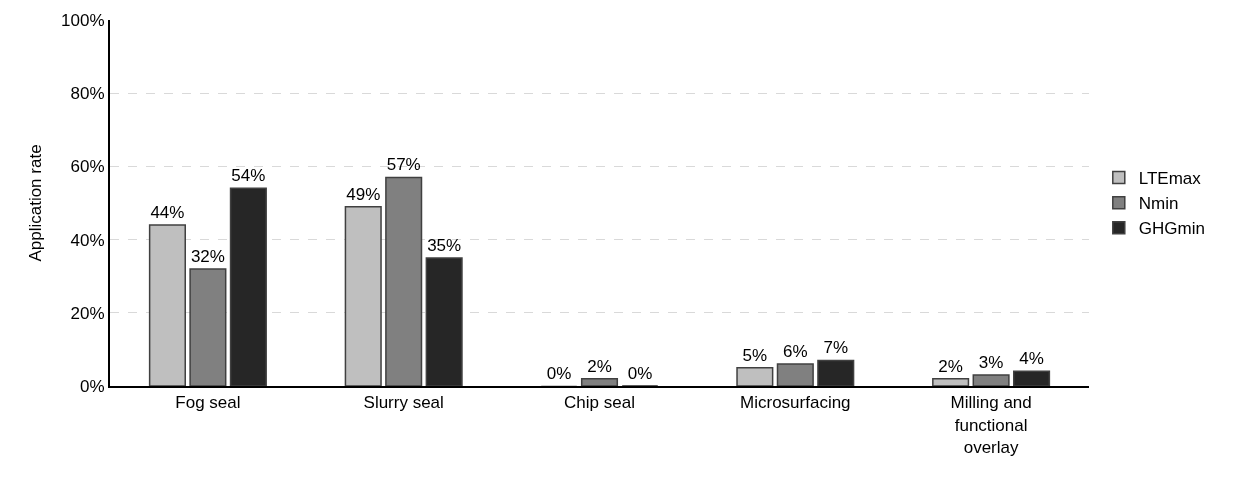 The width and height of the screenshot is (1239, 496). Describe the element at coordinates (87, 313) in the screenshot. I see `y-tick-label: 20%` at that location.